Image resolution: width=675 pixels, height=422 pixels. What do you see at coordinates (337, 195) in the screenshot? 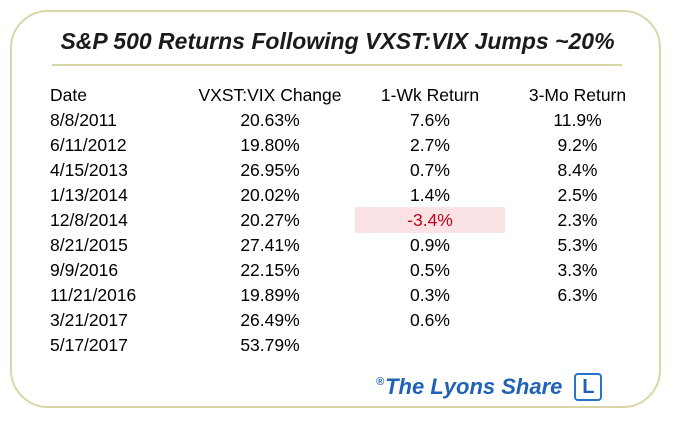
I see `table-row: 1/13/2014 20.02% 1.4% 2.5%` at bounding box center [337, 195].